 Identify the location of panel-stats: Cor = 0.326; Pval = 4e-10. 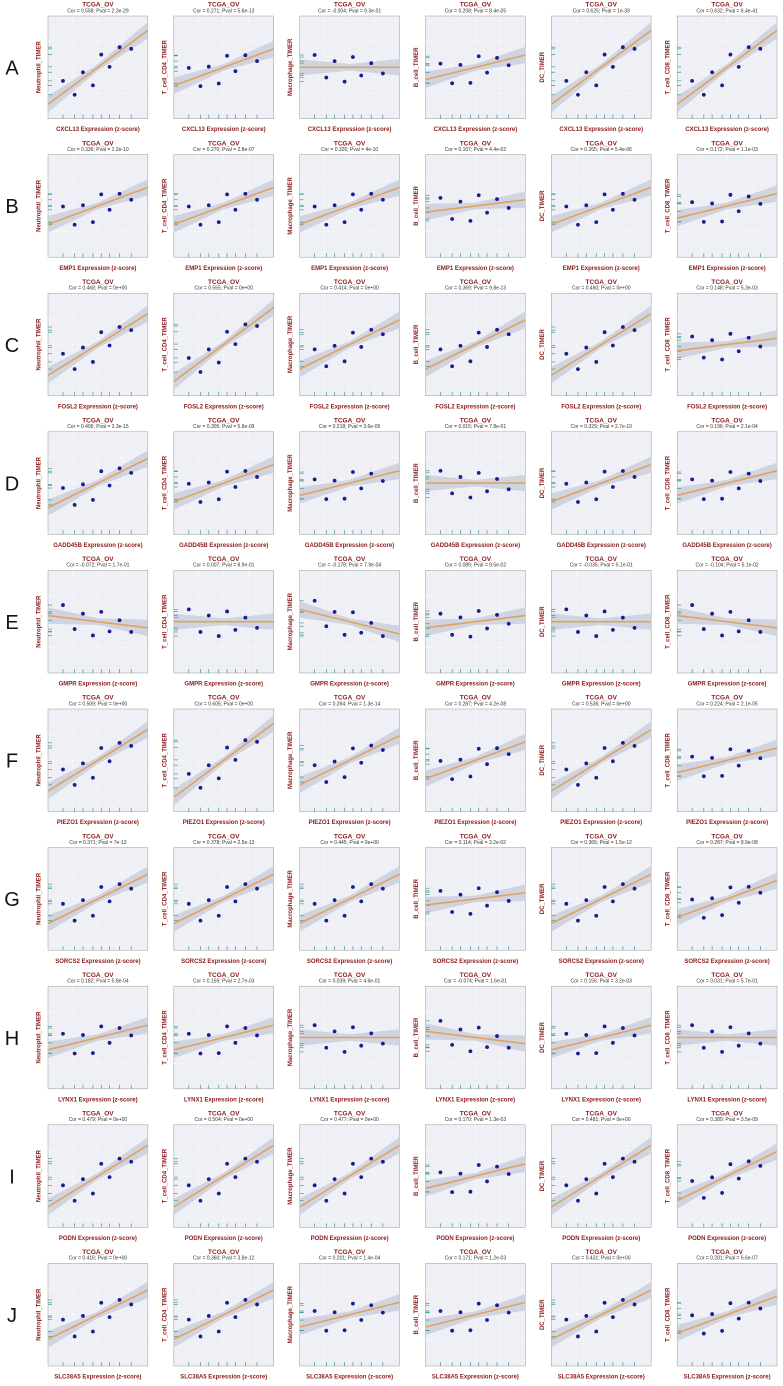
(349, 150).